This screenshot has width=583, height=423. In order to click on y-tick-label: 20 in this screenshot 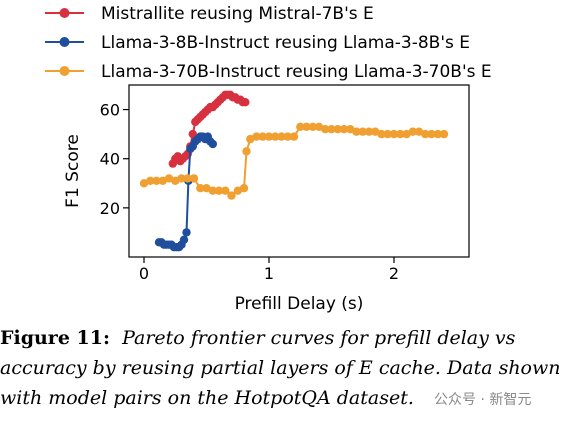, I will do `click(110, 208)`.